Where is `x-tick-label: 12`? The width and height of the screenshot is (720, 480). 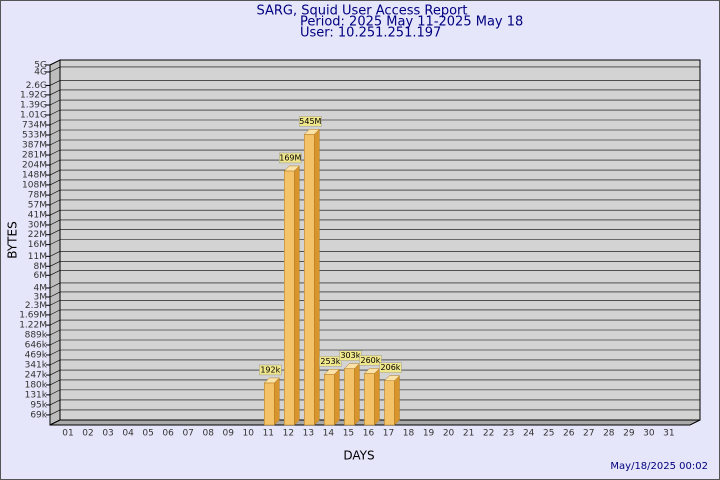 x-tick-label: 12 is located at coordinates (288, 434).